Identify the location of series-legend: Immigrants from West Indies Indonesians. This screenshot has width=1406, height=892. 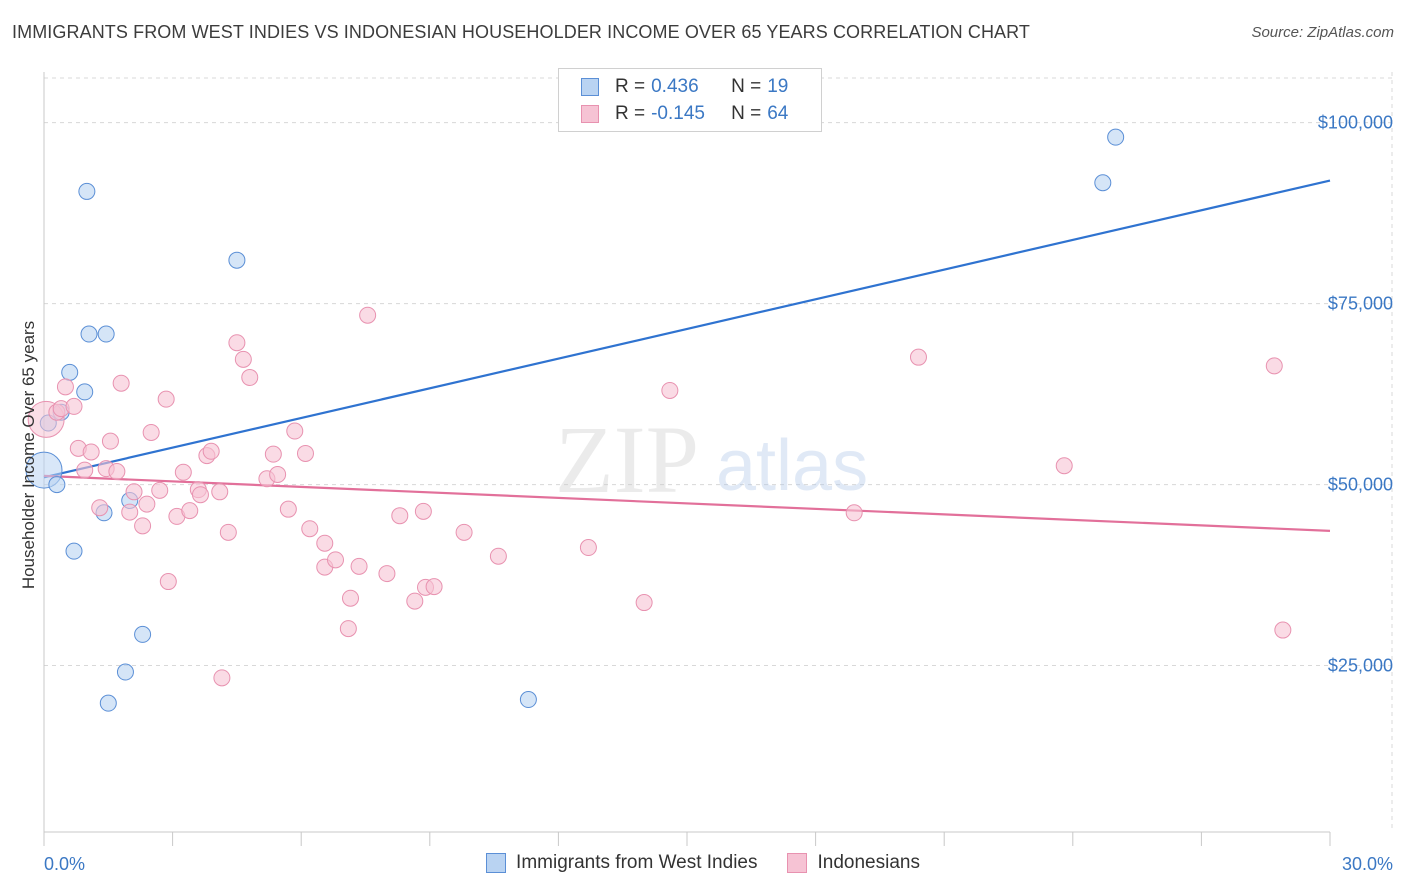
(703, 863).